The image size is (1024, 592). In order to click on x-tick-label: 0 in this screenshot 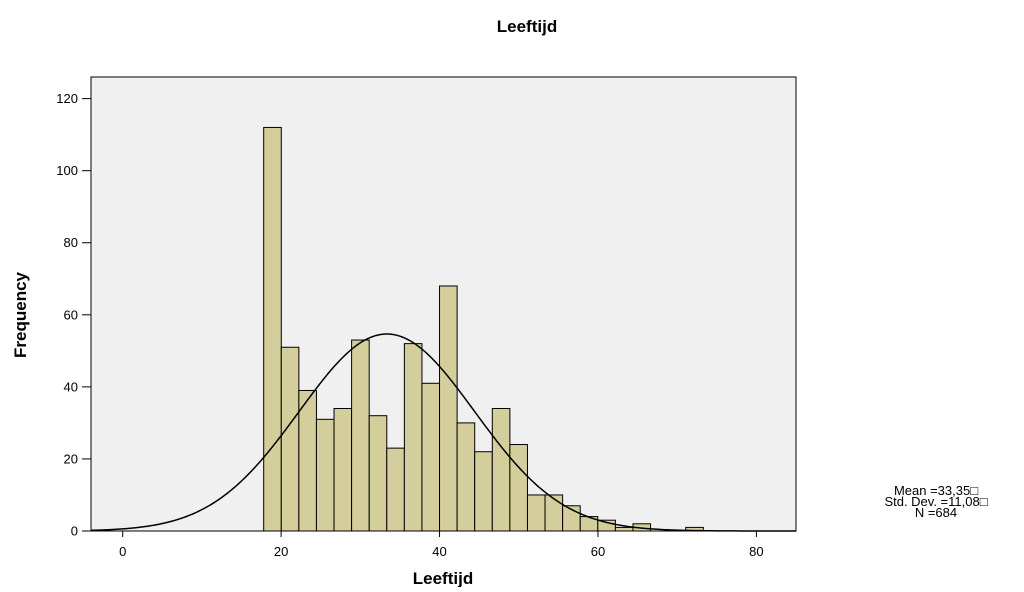, I will do `click(122, 551)`.